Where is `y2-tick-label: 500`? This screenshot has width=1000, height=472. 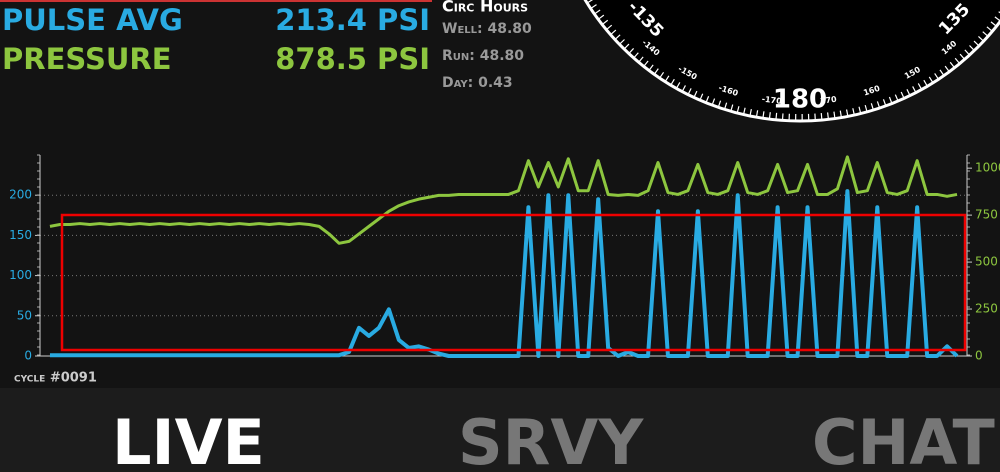
y2-tick-label: 500 is located at coordinates (986, 262).